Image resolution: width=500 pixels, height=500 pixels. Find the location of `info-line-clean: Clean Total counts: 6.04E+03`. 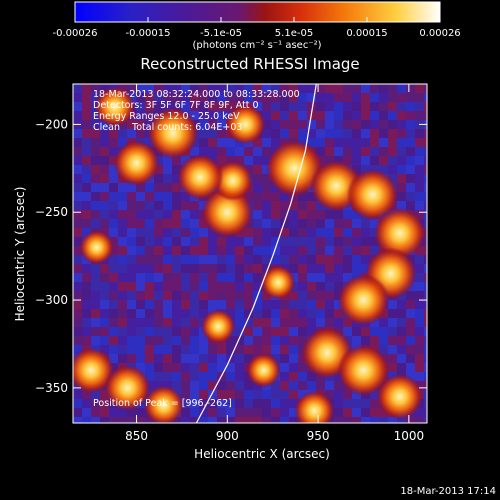

info-line-clean: Clean Total counts: 6.04E+03 is located at coordinates (167, 127).